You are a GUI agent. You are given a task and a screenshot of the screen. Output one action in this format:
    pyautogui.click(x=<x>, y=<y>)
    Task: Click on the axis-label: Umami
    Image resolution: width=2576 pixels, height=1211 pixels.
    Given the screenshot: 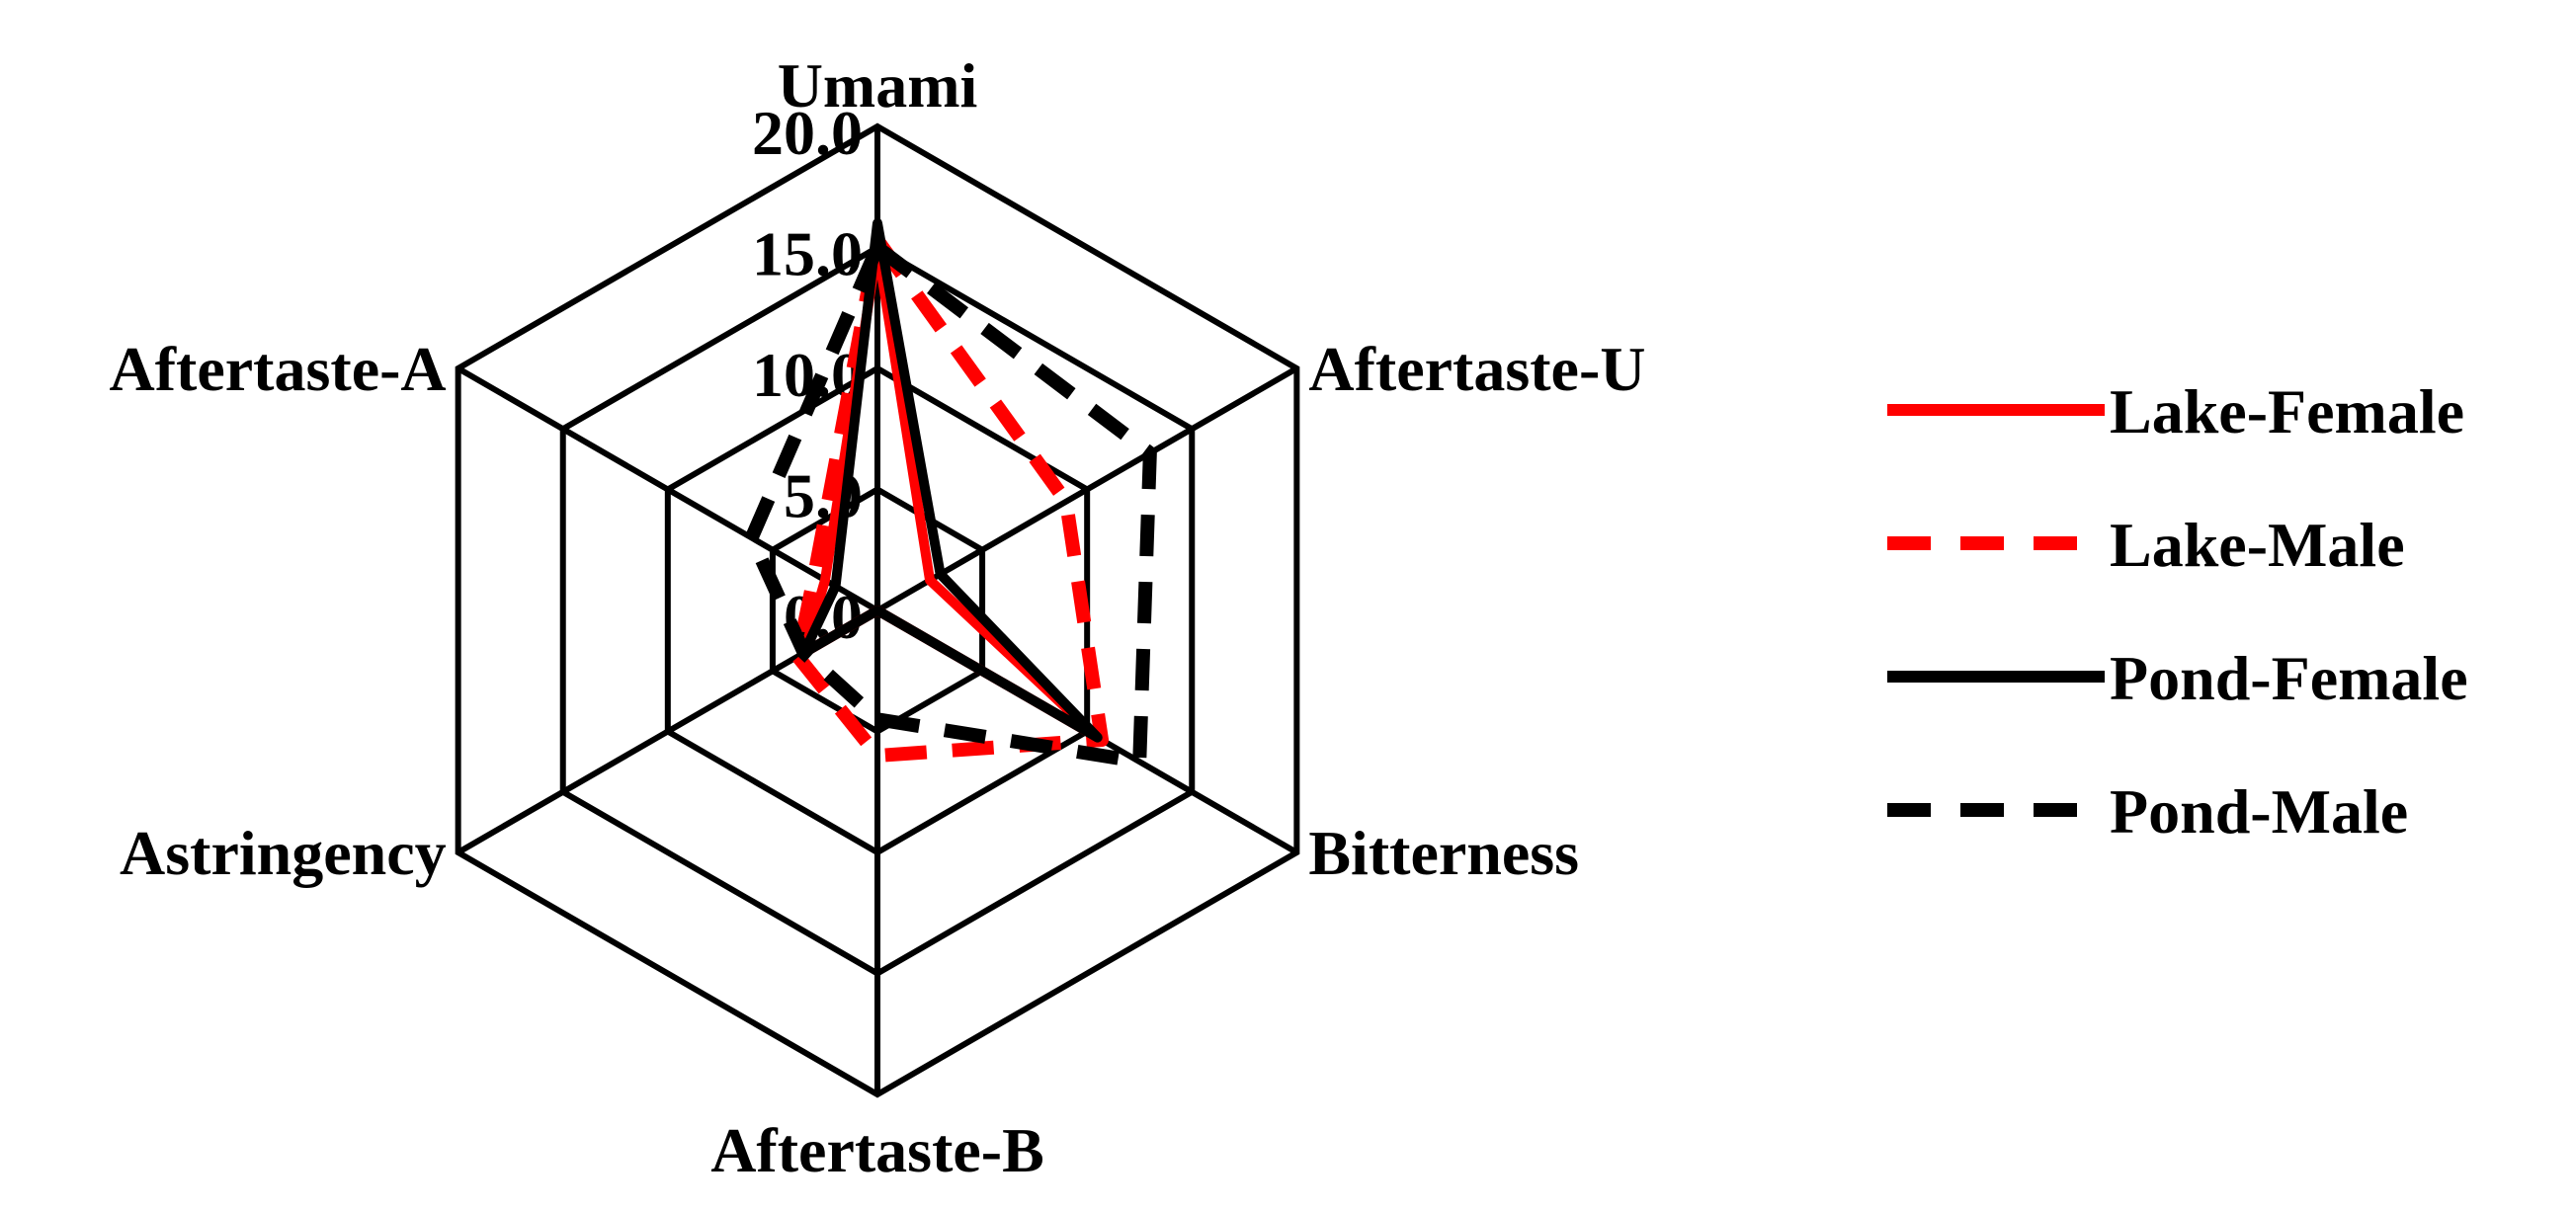 What is the action you would take?
    pyautogui.click(x=878, y=86)
    